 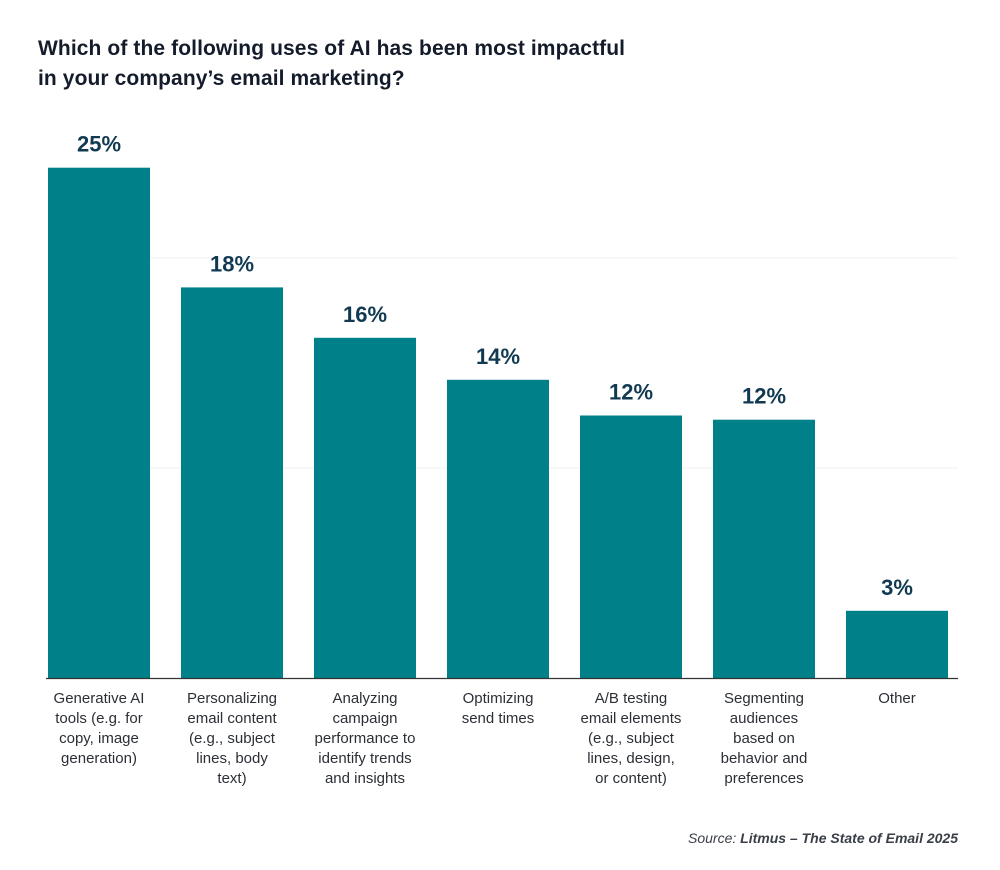 What do you see at coordinates (365, 314) in the screenshot?
I see `value-label-3: 16%` at bounding box center [365, 314].